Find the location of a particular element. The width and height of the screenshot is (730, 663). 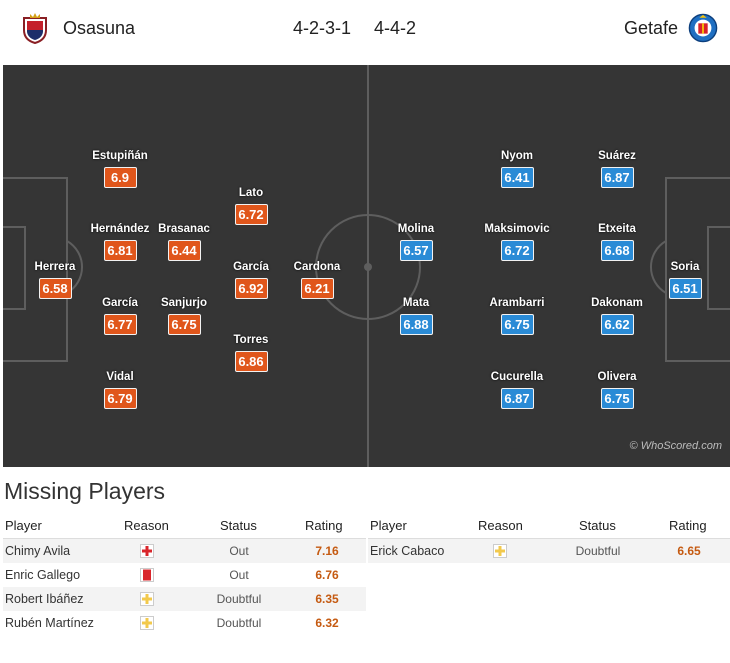

player-name: García is located at coordinates (120, 303).